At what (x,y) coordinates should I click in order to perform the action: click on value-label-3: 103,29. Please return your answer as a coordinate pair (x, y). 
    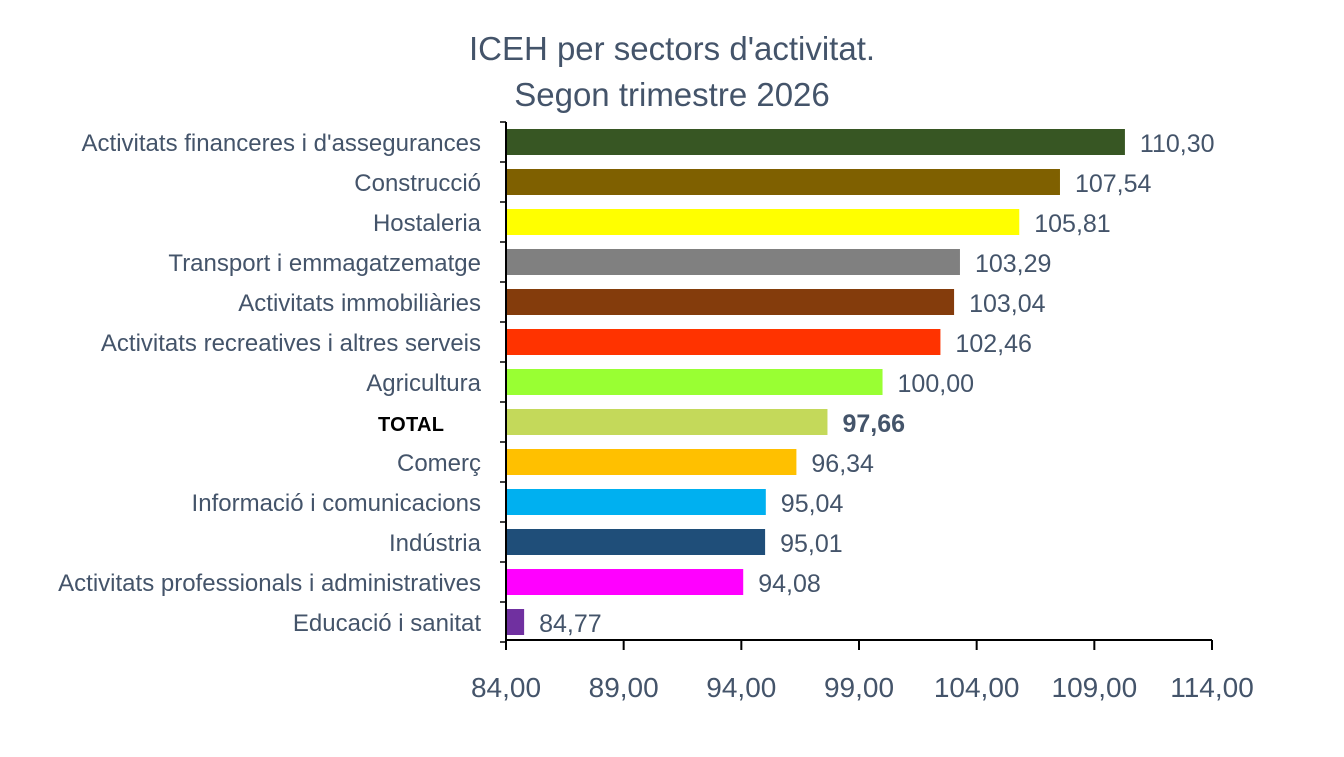
    Looking at the image, I should click on (1013, 264).